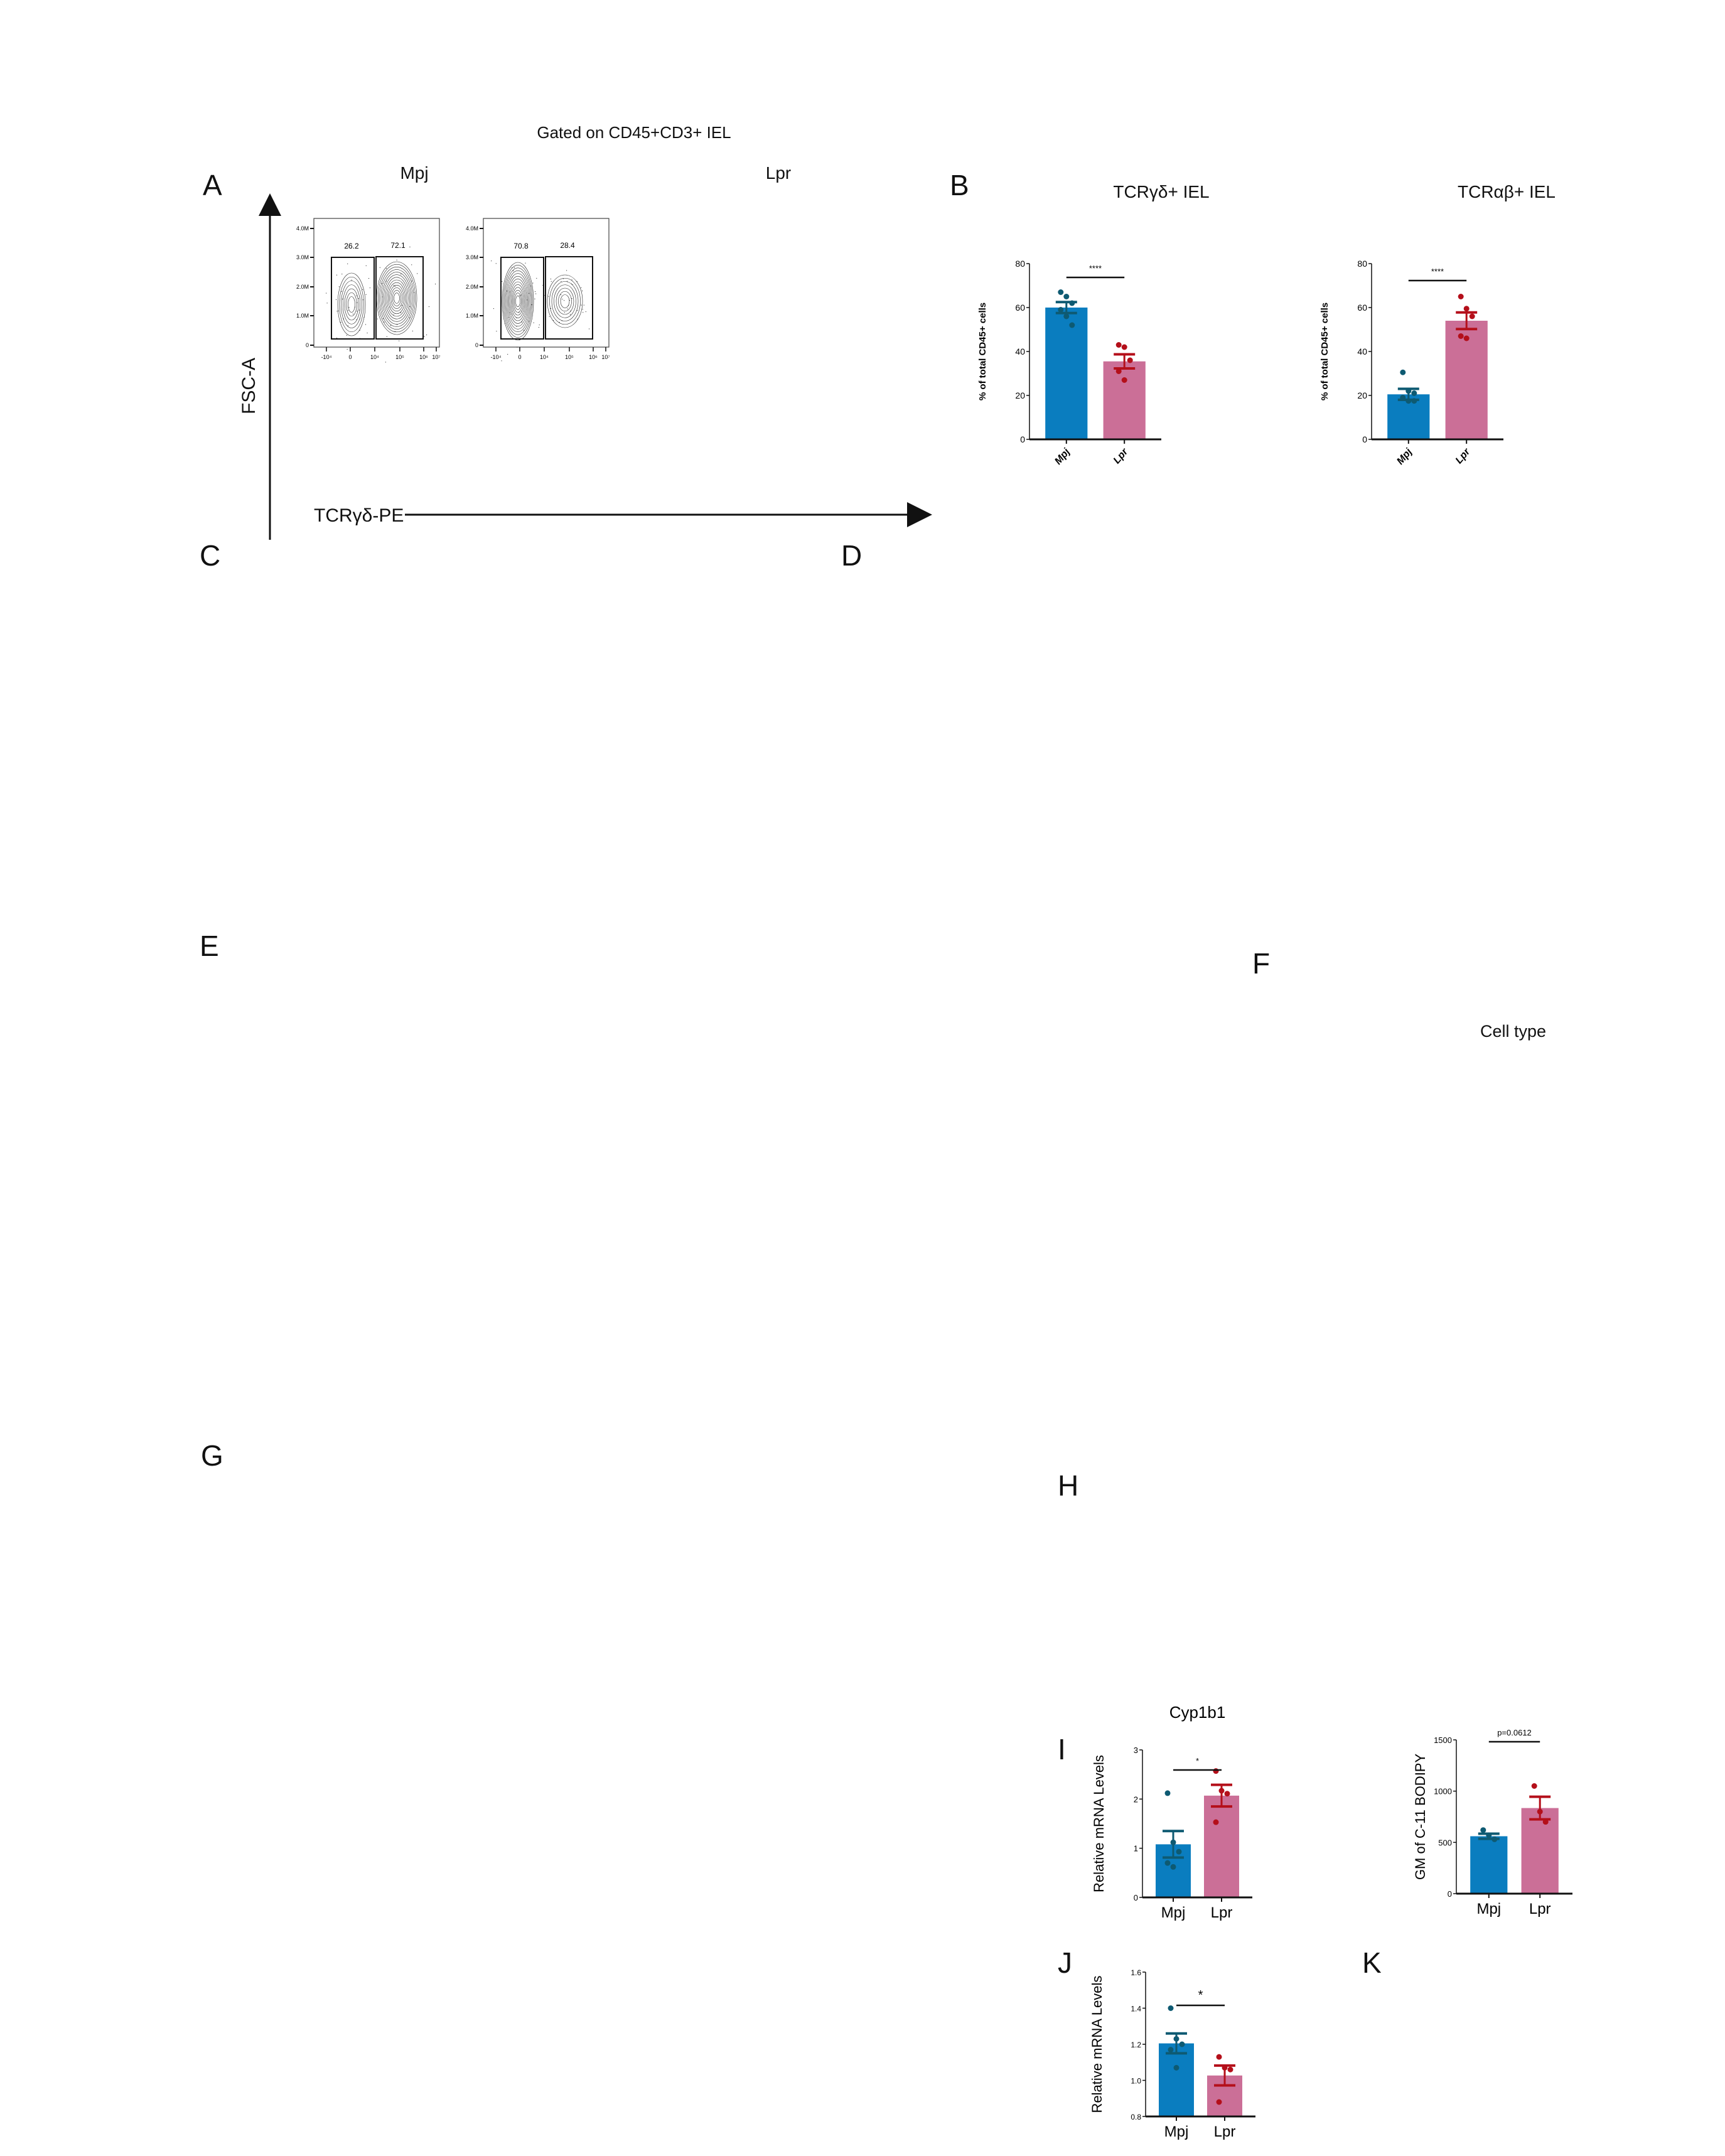 Image resolution: width=1725 pixels, height=2156 pixels. Describe the element at coordinates (1356, 1180) in the screenshot. I see `stacked-bar-f` at that location.